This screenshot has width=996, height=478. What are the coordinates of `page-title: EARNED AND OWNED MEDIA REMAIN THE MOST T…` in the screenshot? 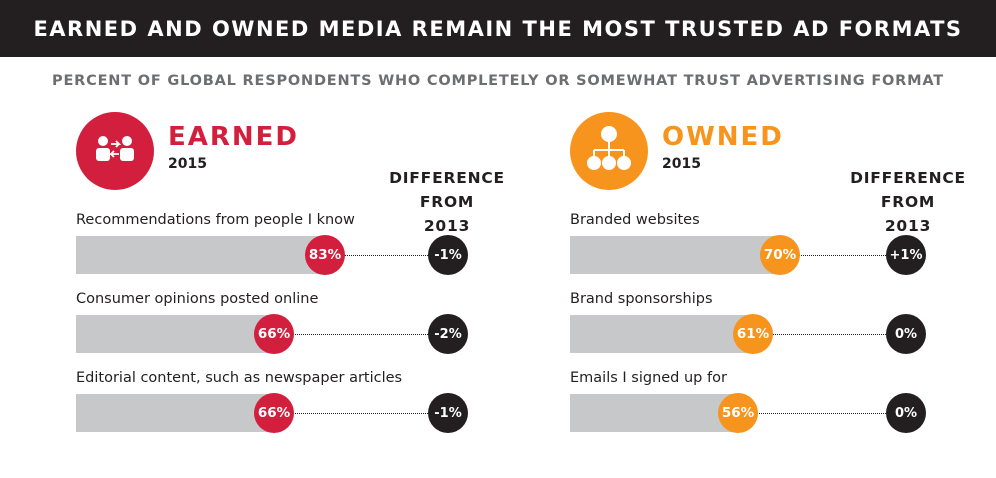 It's located at (498, 28).